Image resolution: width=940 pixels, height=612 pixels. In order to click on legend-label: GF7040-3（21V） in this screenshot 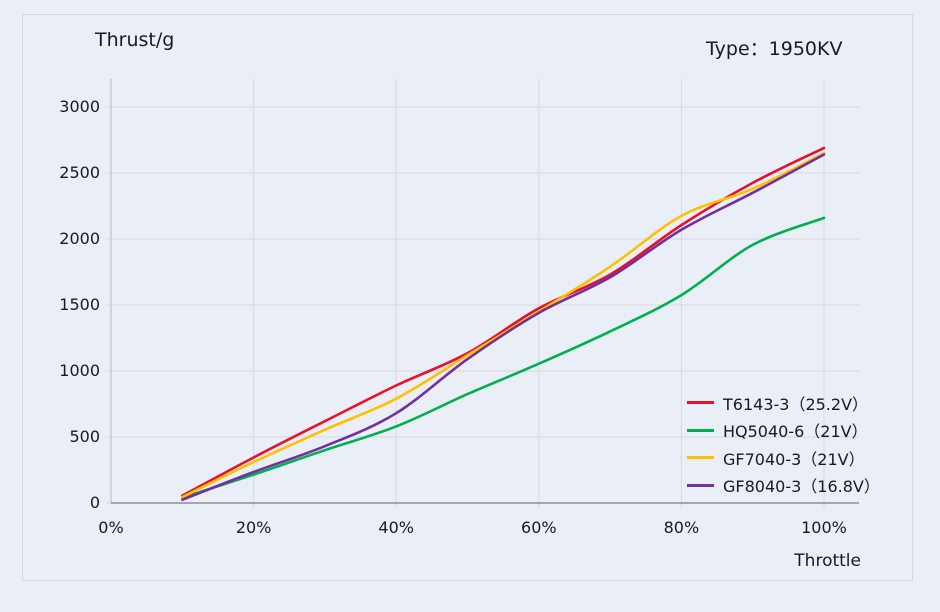, I will do `click(794, 459)`.